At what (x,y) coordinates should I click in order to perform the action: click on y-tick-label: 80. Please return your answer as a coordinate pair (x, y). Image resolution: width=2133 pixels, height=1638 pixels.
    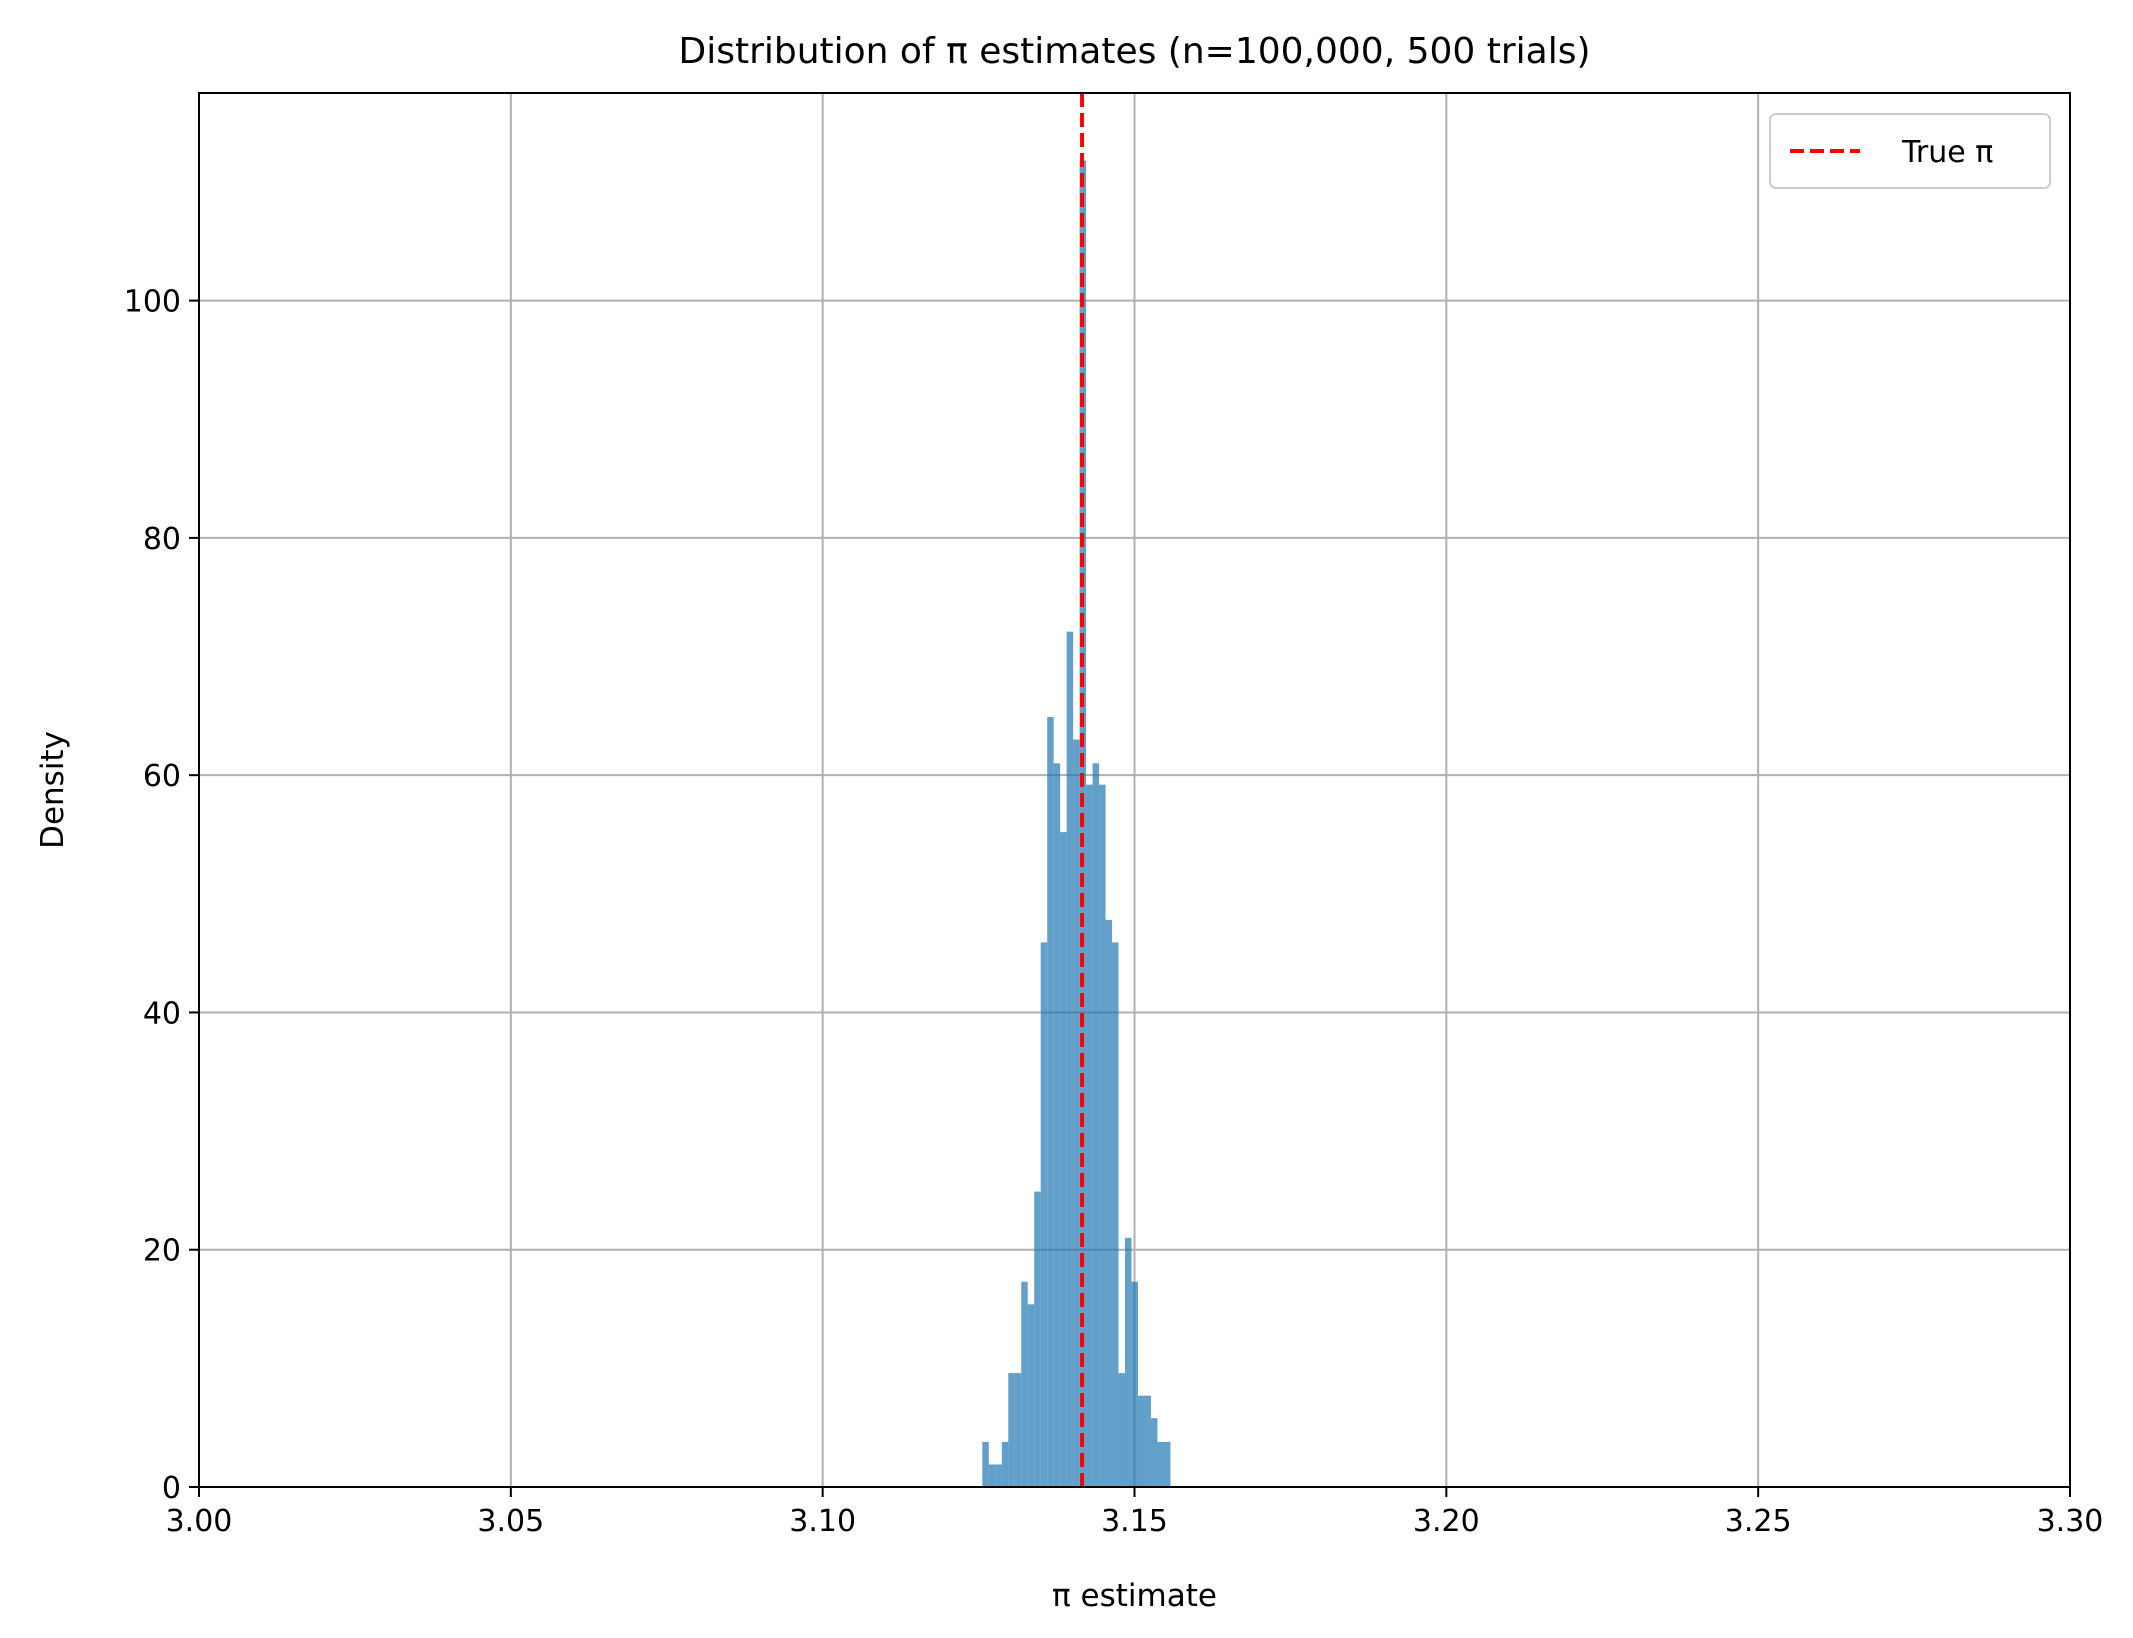
    Looking at the image, I should click on (162, 539).